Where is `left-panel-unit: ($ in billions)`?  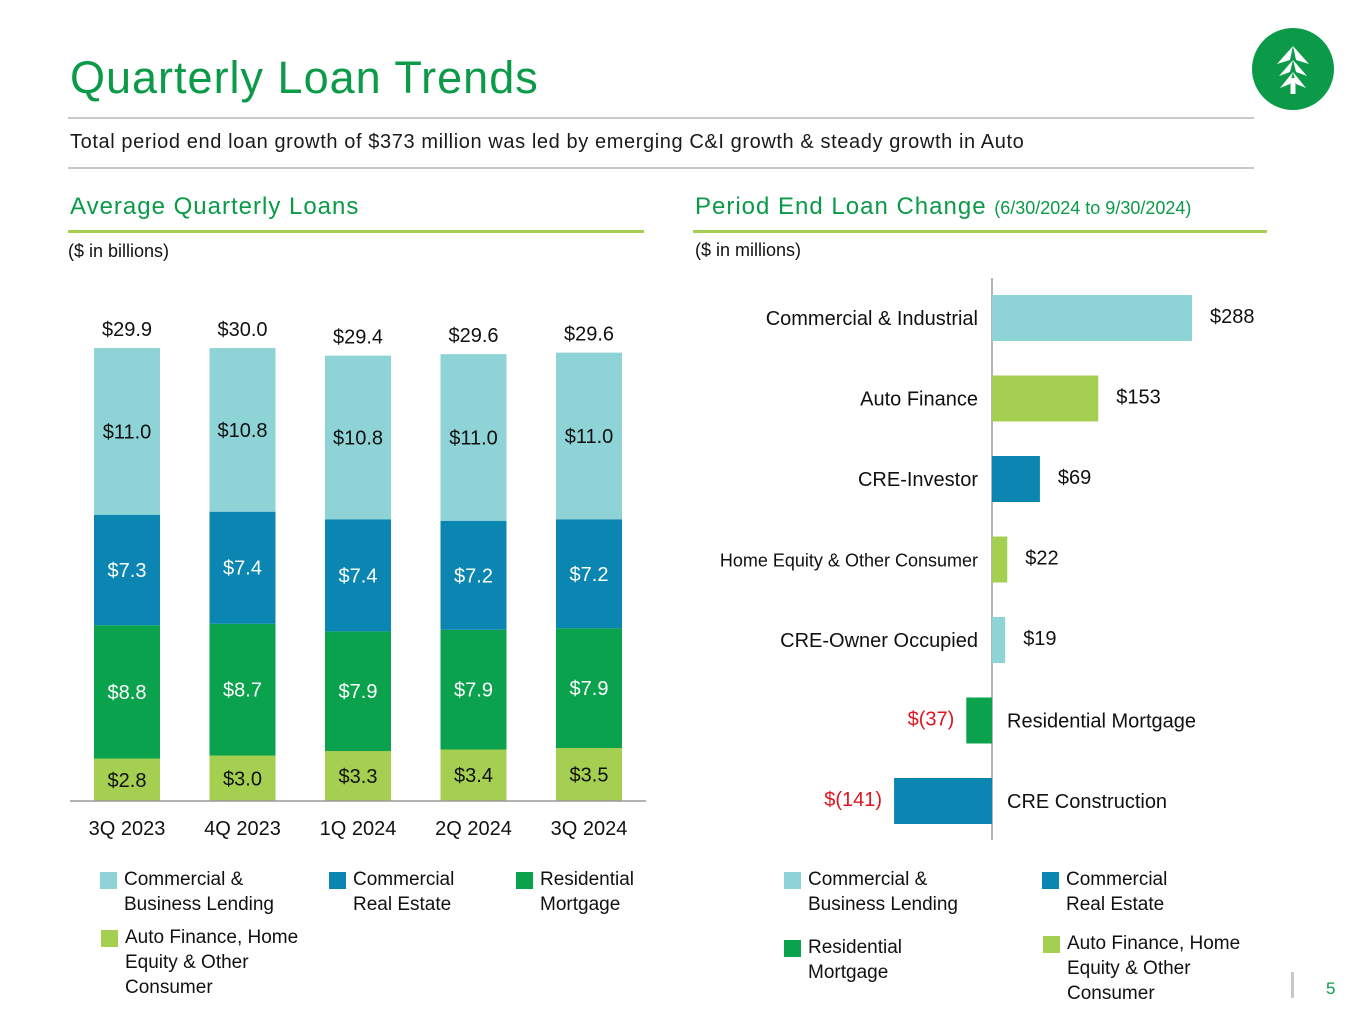 left-panel-unit: ($ in billions) is located at coordinates (119, 251).